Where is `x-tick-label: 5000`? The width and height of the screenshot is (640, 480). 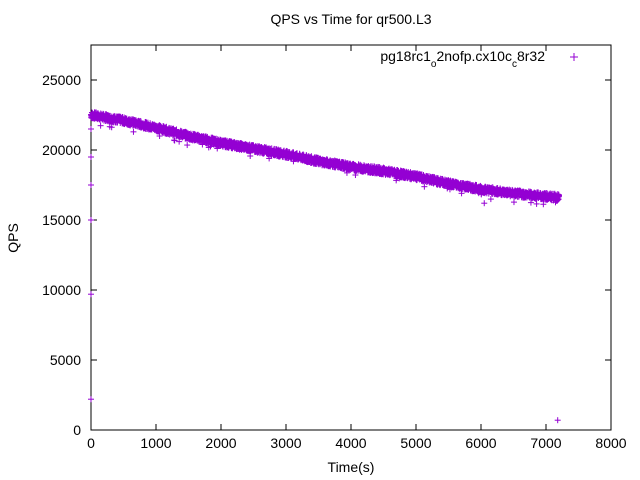
x-tick-label: 5000 is located at coordinates (415, 443).